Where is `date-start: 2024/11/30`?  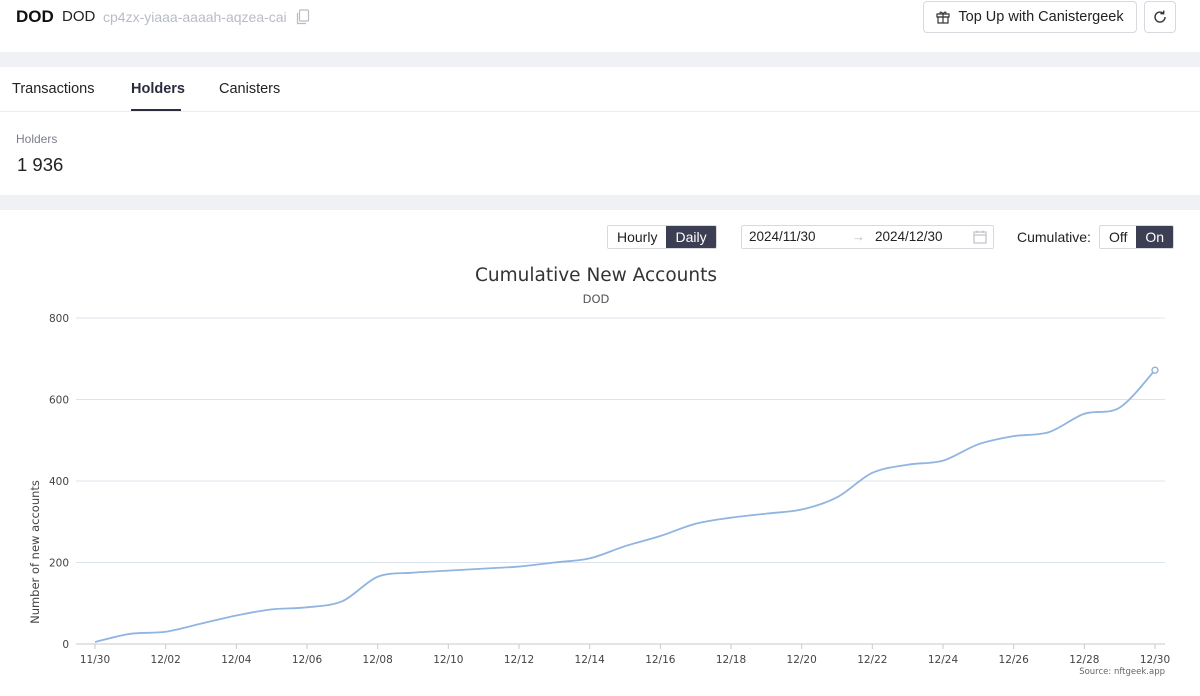 date-start: 2024/11/30 is located at coordinates (782, 236).